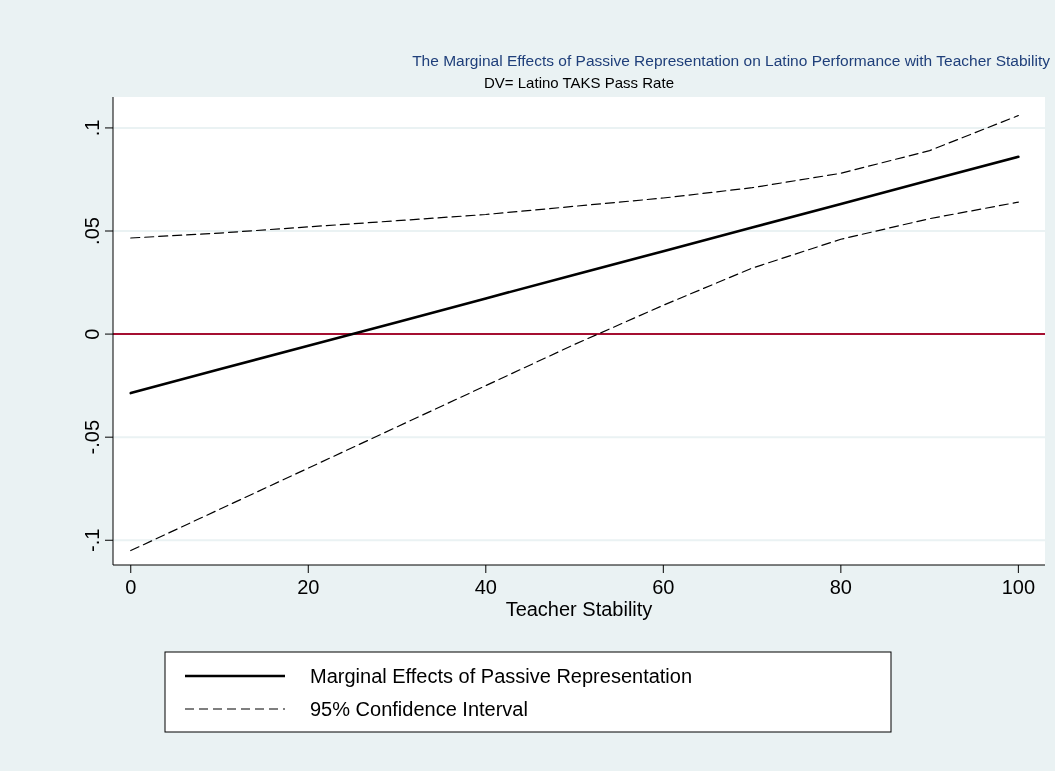  I want to click on legend-label: Marginal Effects of Passive Representation, so click(501, 676).